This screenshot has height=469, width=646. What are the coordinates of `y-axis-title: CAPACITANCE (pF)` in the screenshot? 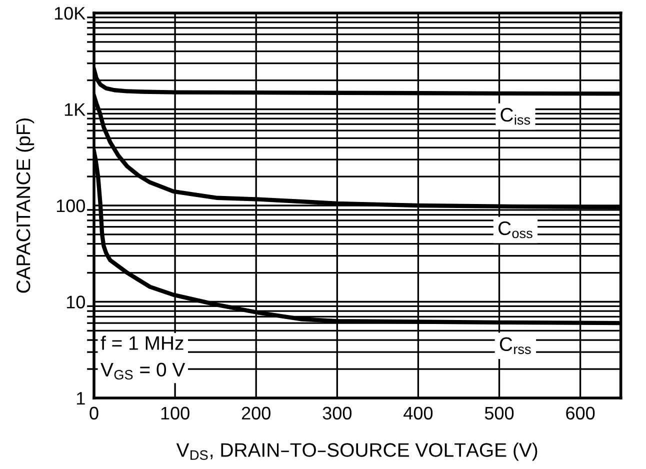 It's located at (25, 205).